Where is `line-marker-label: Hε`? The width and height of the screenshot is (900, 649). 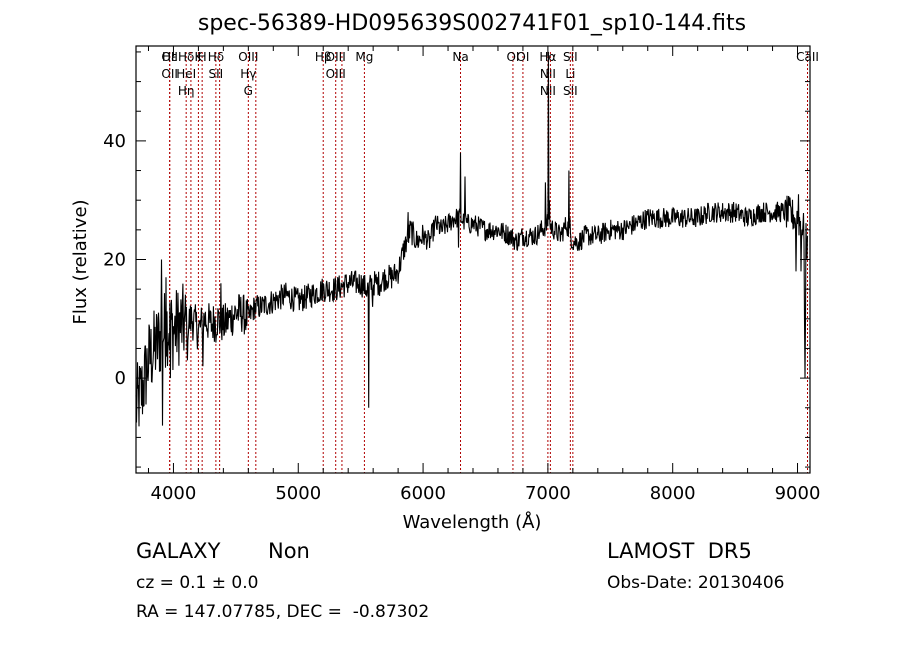 line-marker-label: Hε is located at coordinates (170, 57).